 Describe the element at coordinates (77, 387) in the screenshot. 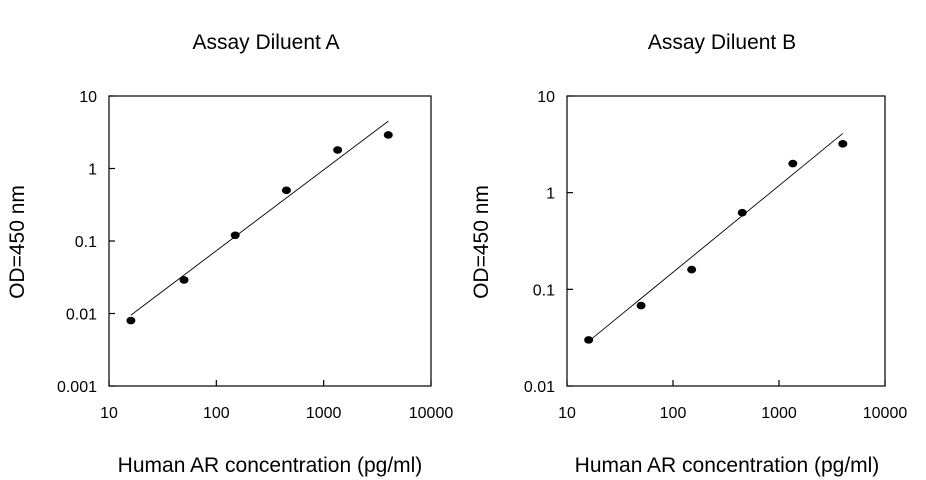

I see `y-tick-label: 0.001` at that location.